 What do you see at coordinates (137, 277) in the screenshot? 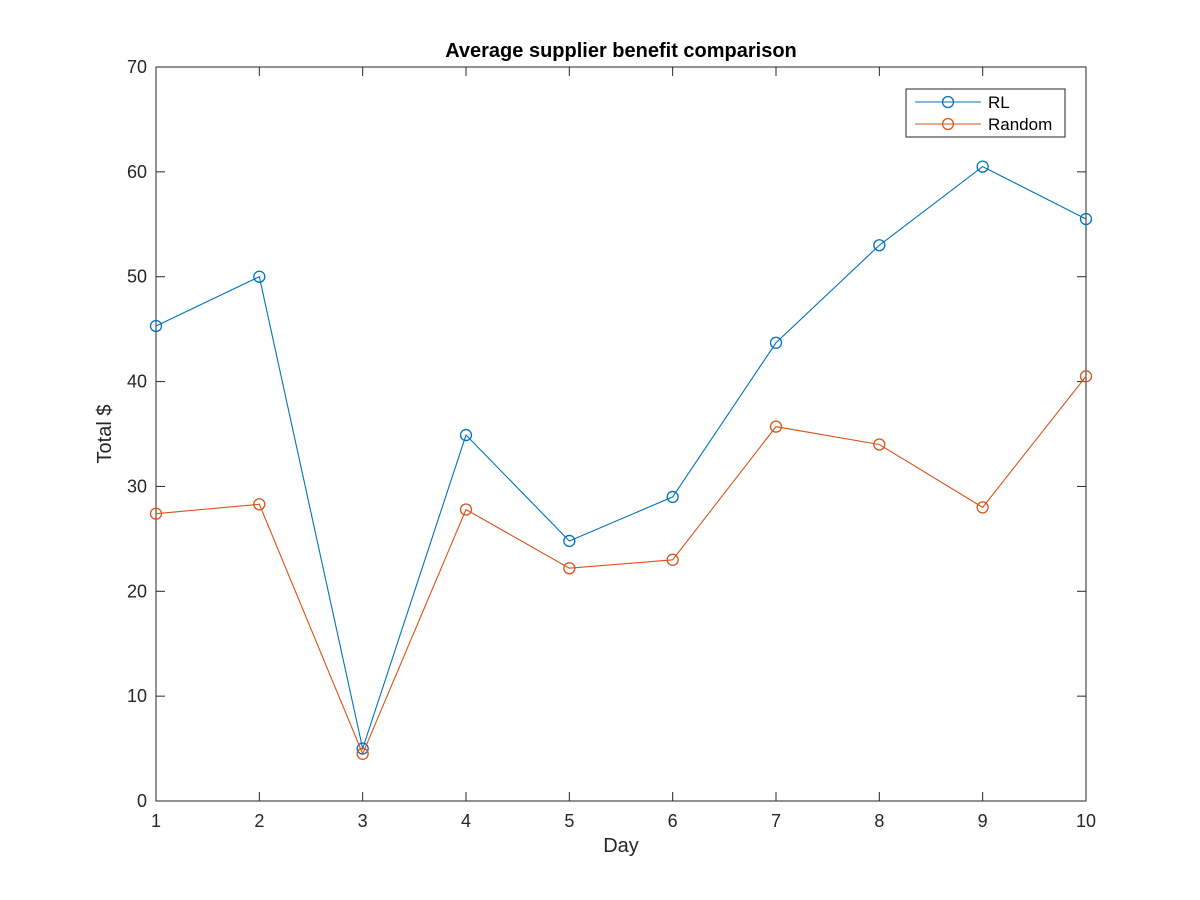
I see `y-tick-label: 50` at bounding box center [137, 277].